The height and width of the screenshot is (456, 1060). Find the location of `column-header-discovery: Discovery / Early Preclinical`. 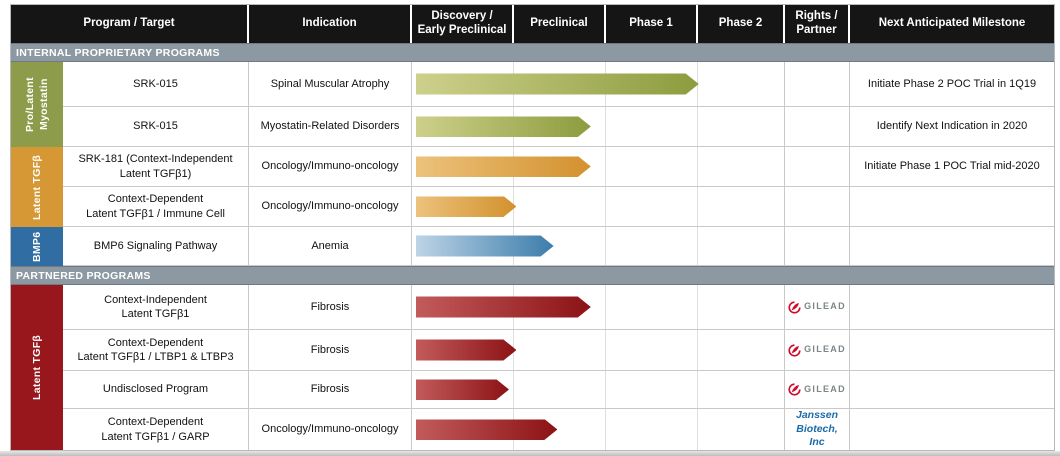

column-header-discovery: Discovery / Early Preclinical is located at coordinates (463, 24).